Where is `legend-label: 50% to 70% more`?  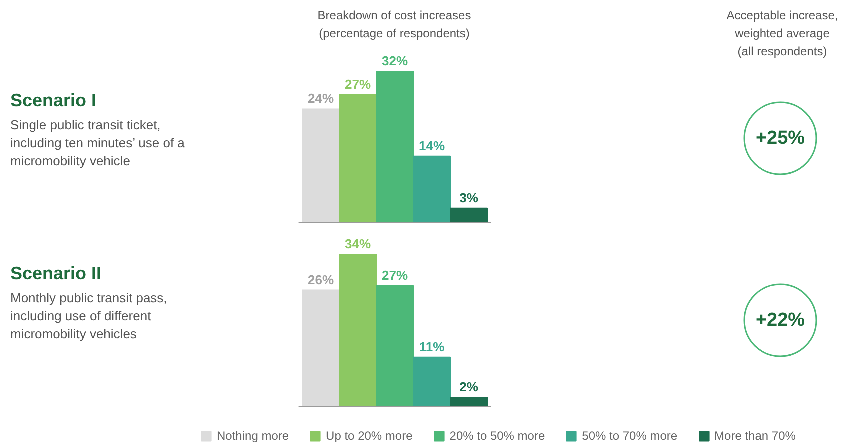
legend-label: 50% to 70% more is located at coordinates (630, 436).